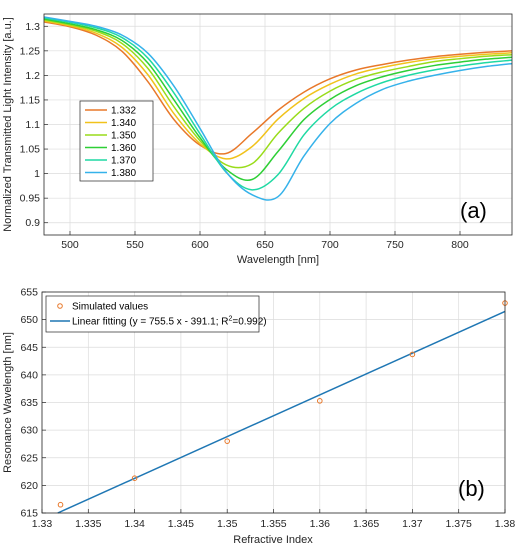 The width and height of the screenshot is (519, 550). What do you see at coordinates (471, 488) in the screenshot?
I see `panel-label-b: (b)` at bounding box center [471, 488].